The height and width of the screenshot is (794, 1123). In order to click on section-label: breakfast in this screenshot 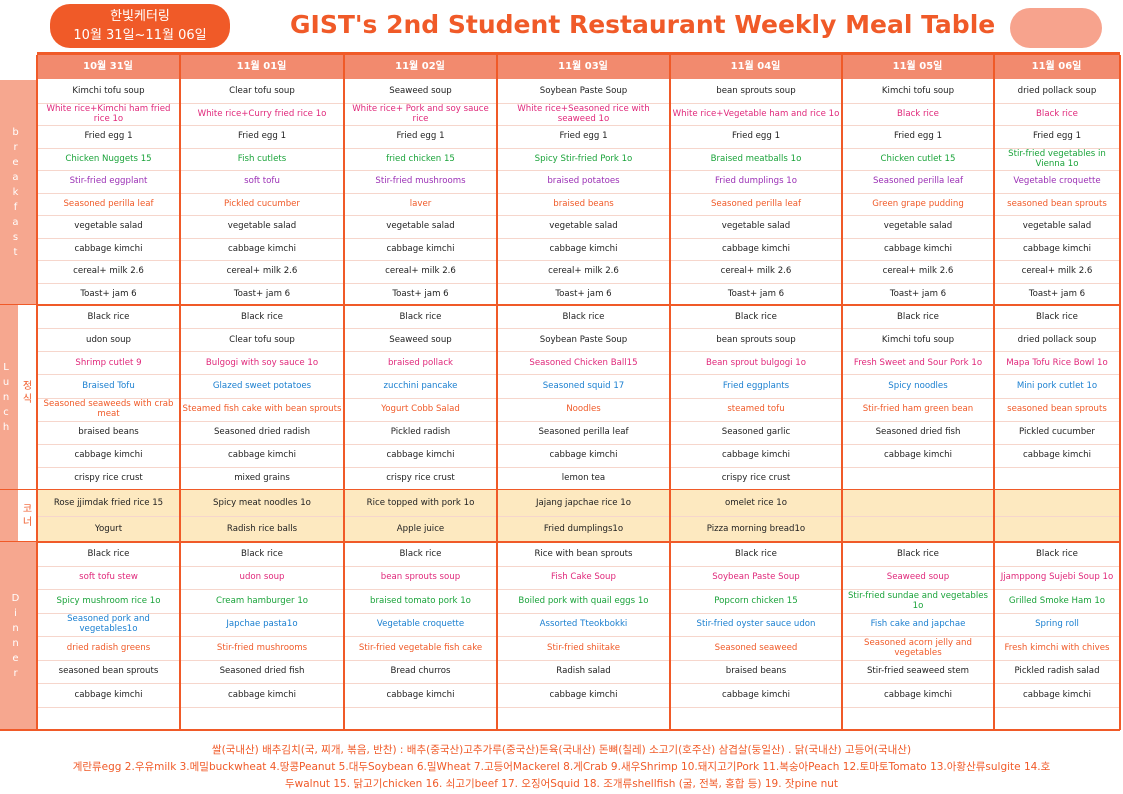, I will do `click(18, 192)`.